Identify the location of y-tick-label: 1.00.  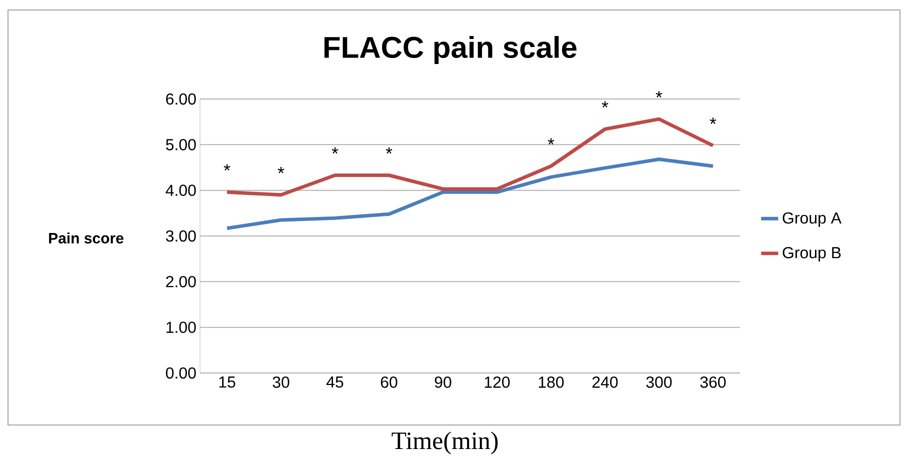
(181, 327).